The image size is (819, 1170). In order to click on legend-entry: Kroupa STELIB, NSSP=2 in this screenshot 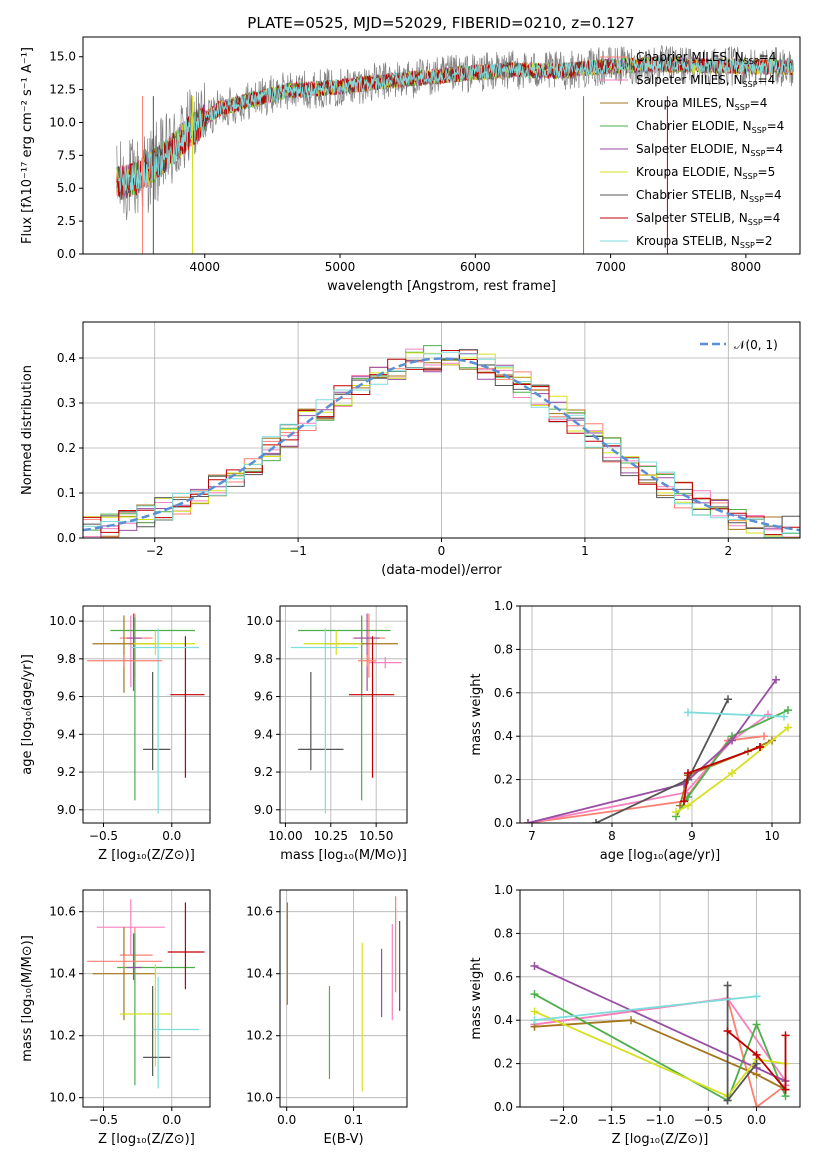, I will do `click(704, 242)`.